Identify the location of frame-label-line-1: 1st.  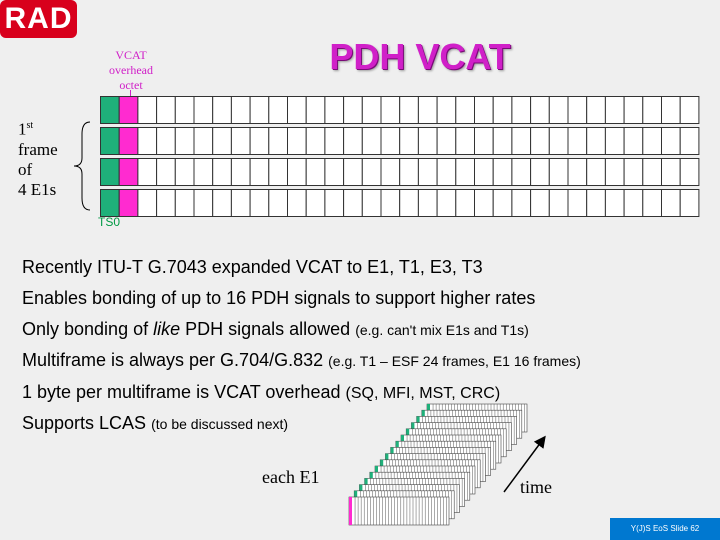
(48, 128).